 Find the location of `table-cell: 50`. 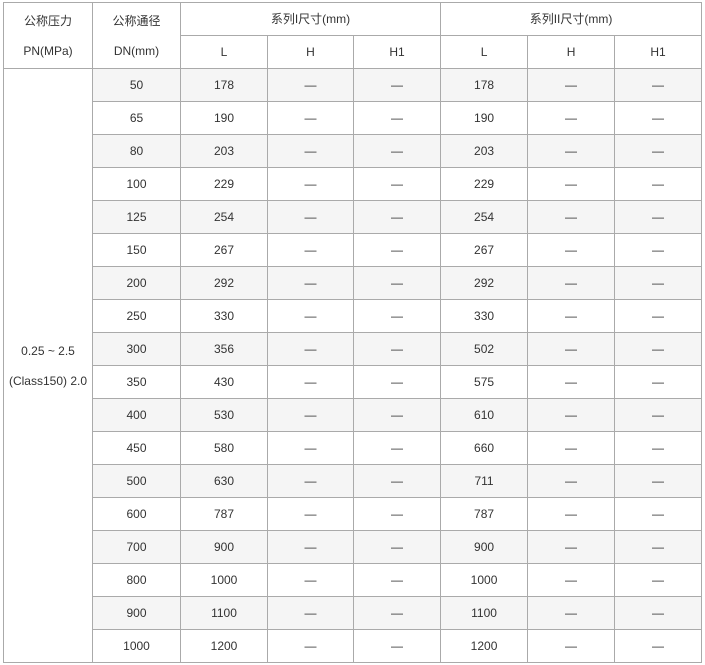

table-cell: 50 is located at coordinates (136, 85).